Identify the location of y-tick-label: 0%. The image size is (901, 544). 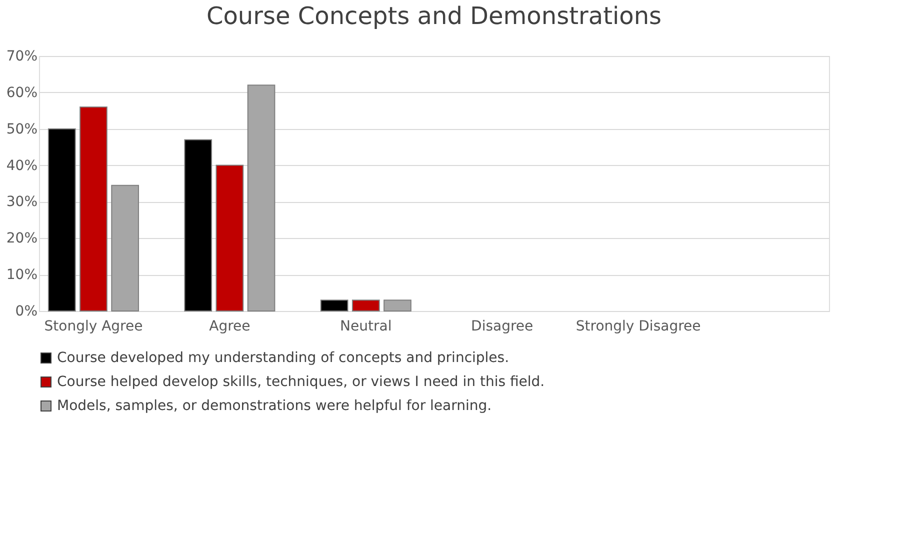
(26, 312).